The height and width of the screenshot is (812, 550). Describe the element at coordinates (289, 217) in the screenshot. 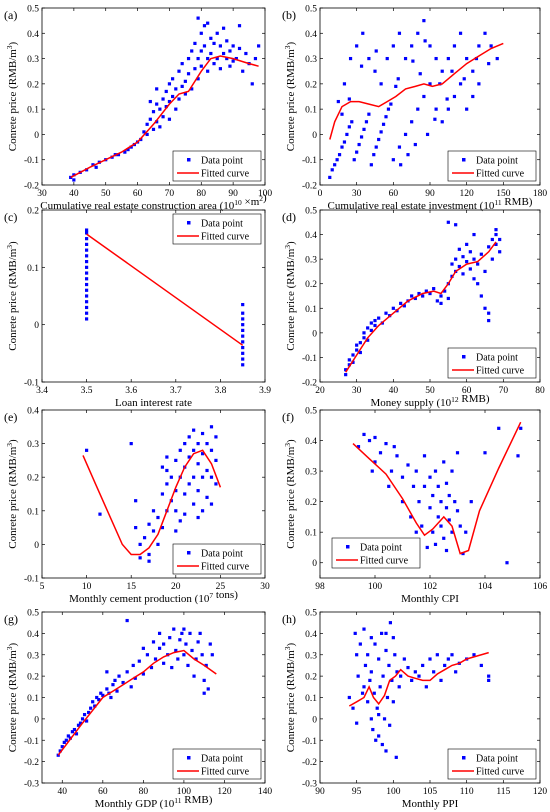

I see `panel-tag: (d)` at that location.